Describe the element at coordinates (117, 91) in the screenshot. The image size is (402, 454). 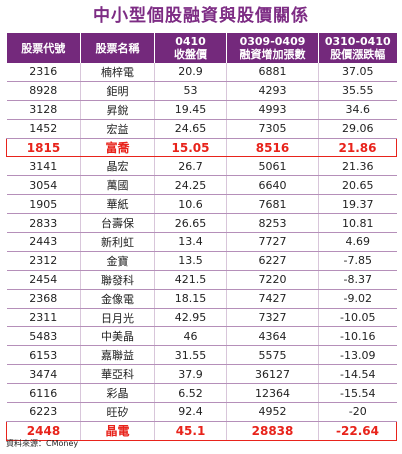
I see `stock-name-cell: 鉅明` at that location.